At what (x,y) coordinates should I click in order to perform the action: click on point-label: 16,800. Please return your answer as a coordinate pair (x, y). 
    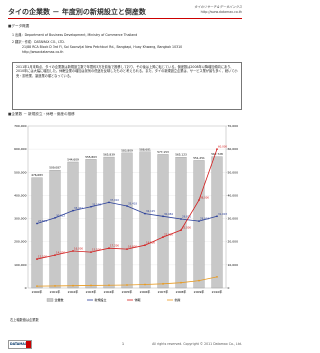
    Looking at the image, I should click on (132, 247).